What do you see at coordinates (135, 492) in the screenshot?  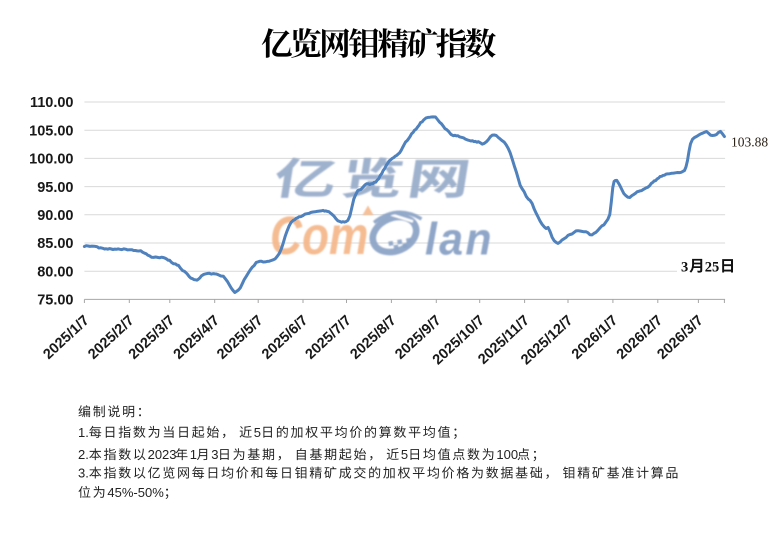 I see `svg-text: 45%-50%` at bounding box center [135, 492].